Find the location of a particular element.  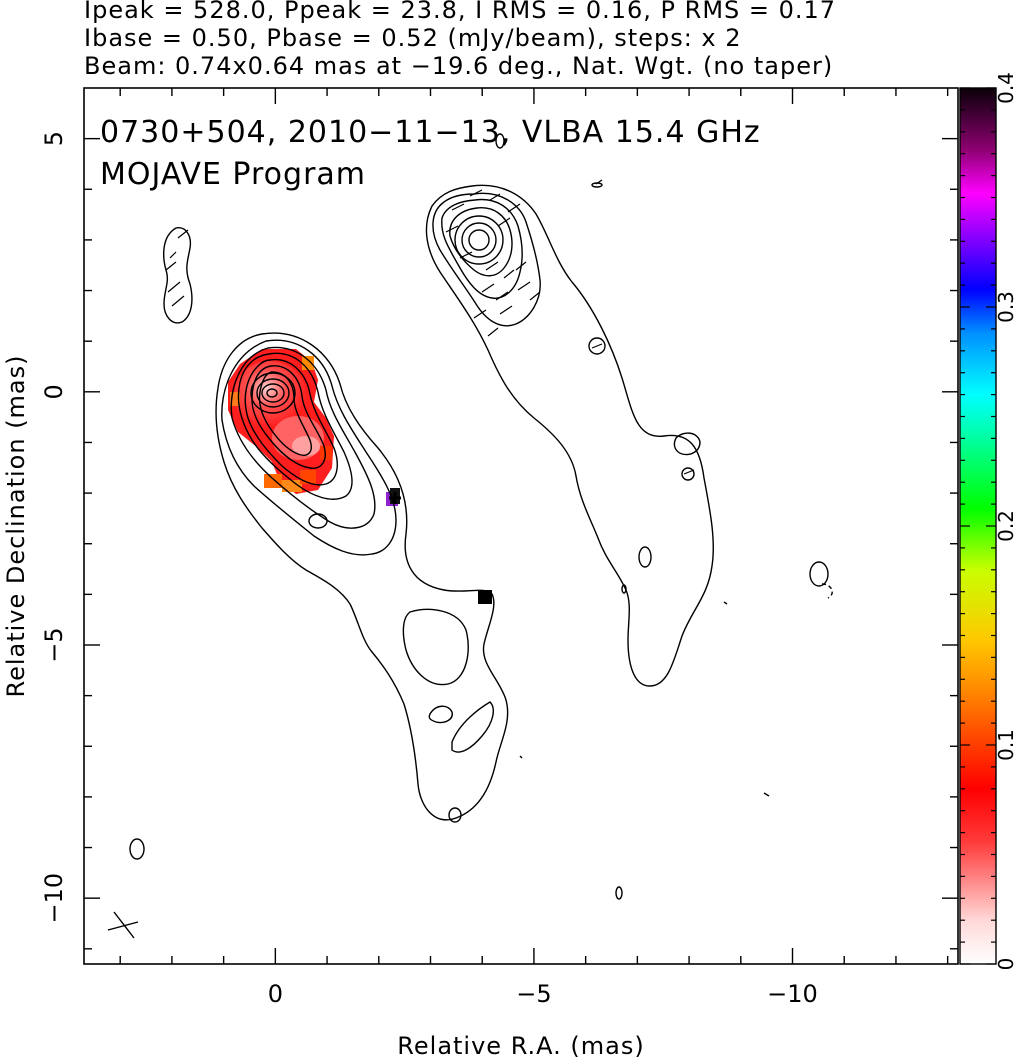

y-axis-label: Relative Declination (mas) is located at coordinates (16, 525).